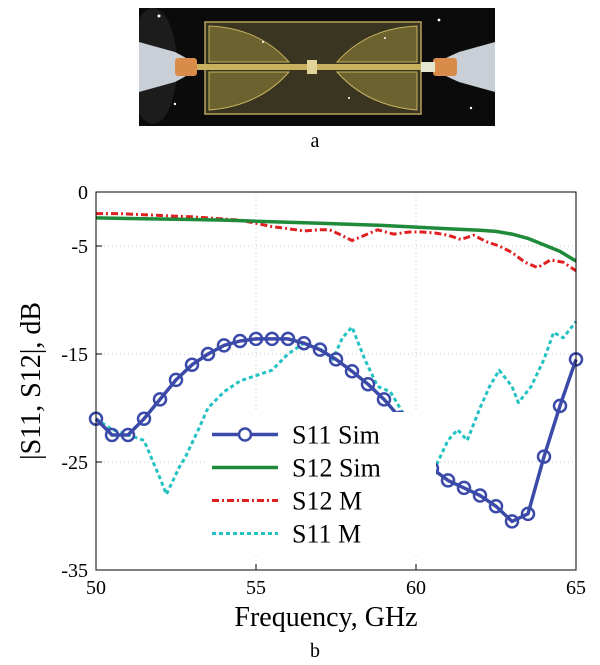  What do you see at coordinates (336, 468) in the screenshot?
I see `legend-label: S12 Sim` at bounding box center [336, 468].